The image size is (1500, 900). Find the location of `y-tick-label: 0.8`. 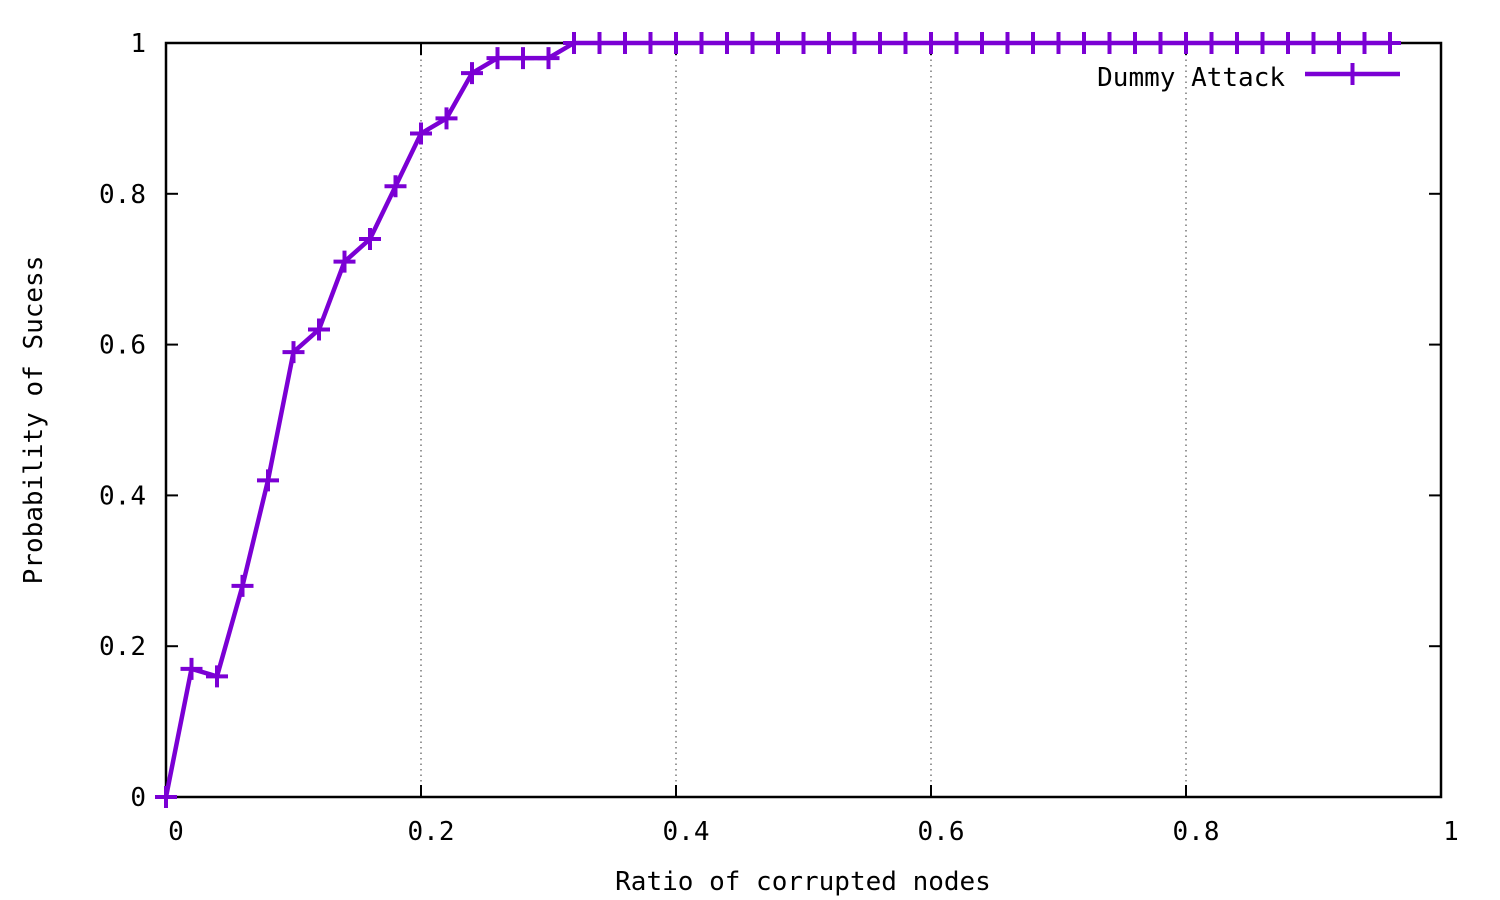

y-tick-label: 0.8 is located at coordinates (122, 195).